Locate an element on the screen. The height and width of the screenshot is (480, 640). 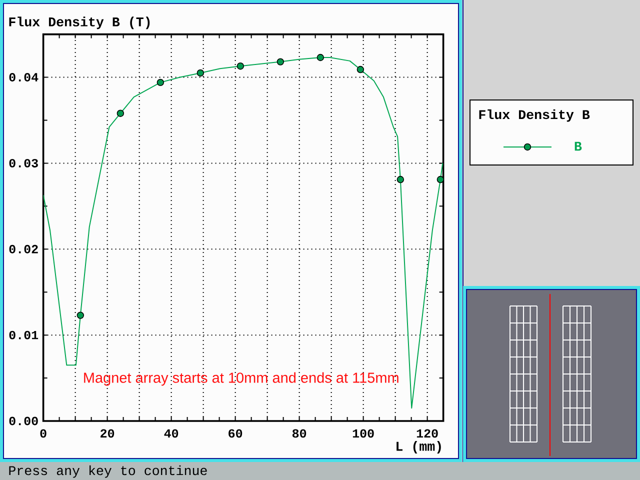
annotation: Magnet array starts at 10mm and ends at 115mm is located at coordinates (241, 379).